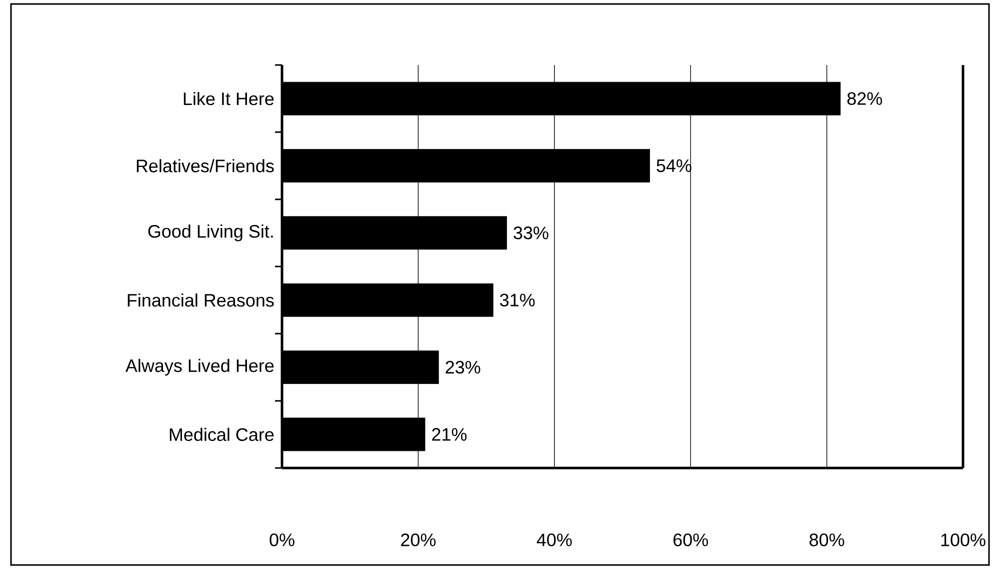 This screenshot has height=569, width=1000. What do you see at coordinates (282, 540) in the screenshot?
I see `x-tick-label: 0%` at bounding box center [282, 540].